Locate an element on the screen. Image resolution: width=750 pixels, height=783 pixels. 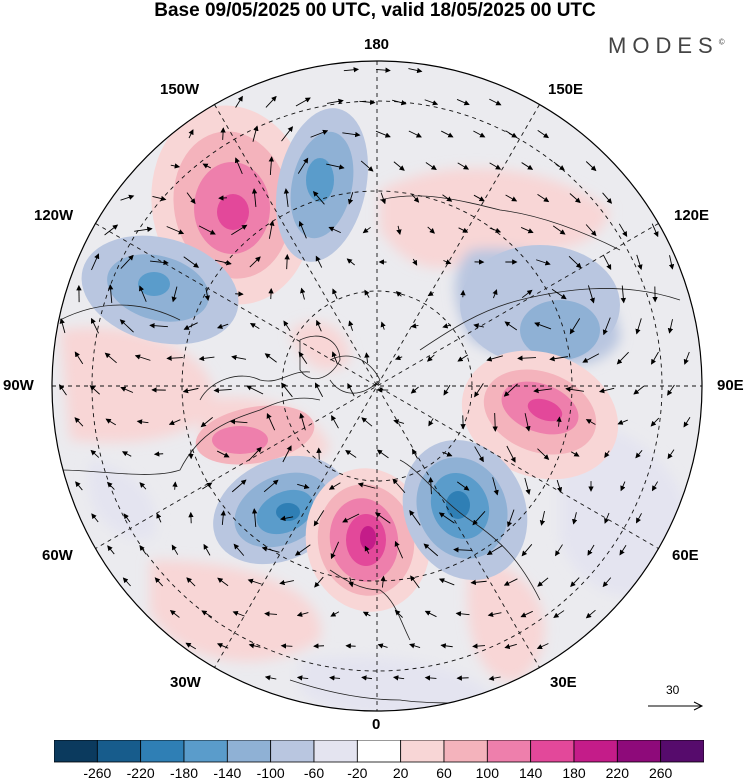
lon-label-150e: 150E is located at coordinates (566, 89).